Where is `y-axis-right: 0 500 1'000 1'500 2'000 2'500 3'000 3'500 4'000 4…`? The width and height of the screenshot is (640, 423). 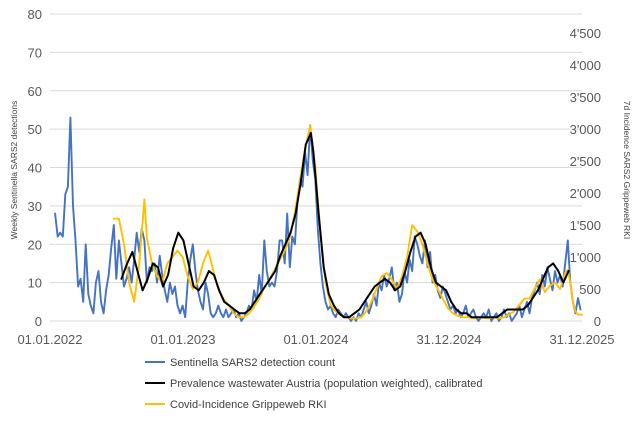
y-axis-right: 0 500 1'000 1'500 2'000 2'500 3'000 3'500 4'000 4… is located at coordinates (585, 177).